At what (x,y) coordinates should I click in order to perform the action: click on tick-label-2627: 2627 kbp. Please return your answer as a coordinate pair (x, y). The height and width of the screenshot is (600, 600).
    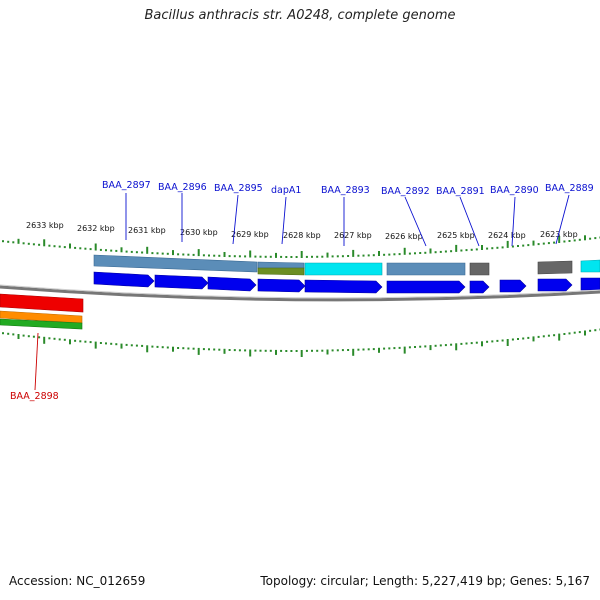
    Looking at the image, I should click on (353, 235).